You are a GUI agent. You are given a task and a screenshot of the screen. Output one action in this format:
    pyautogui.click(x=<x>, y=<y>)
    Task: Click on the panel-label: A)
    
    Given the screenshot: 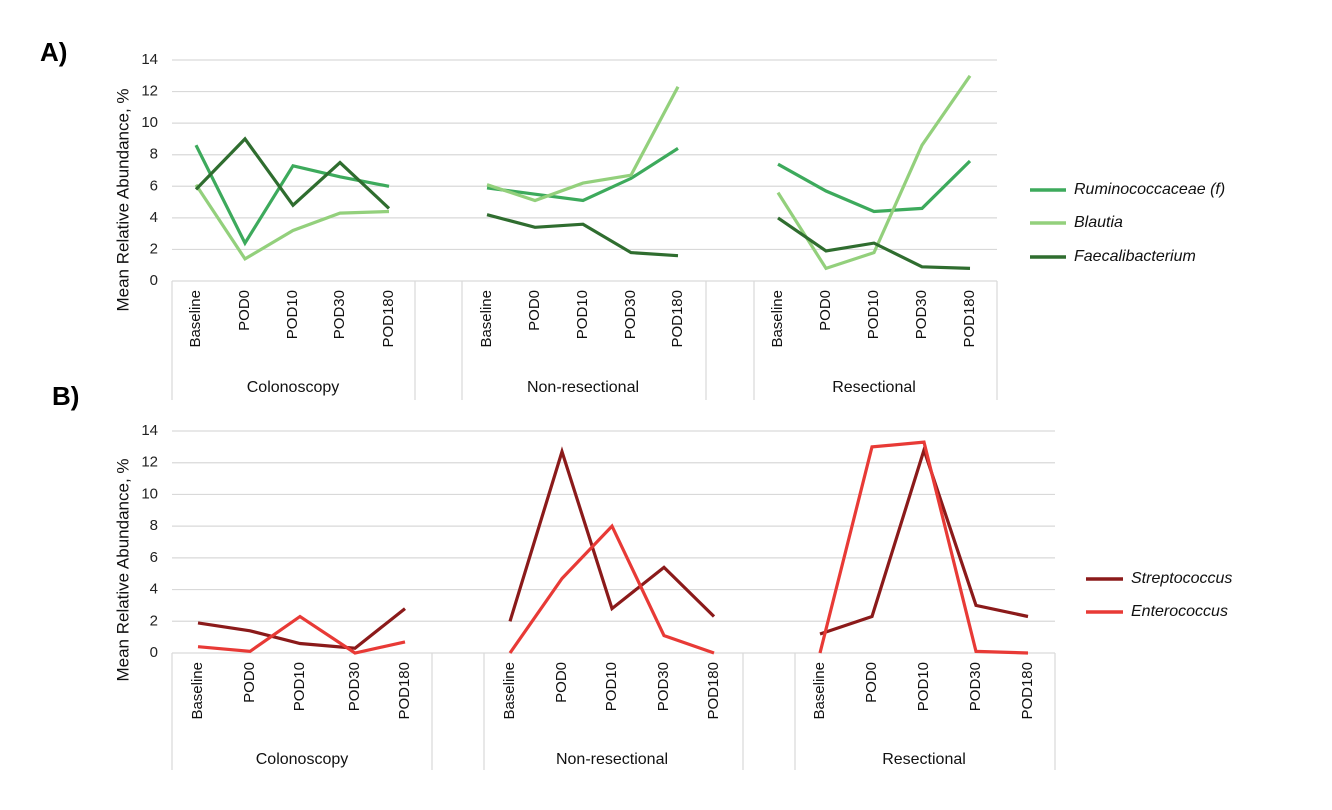 What is the action you would take?
    pyautogui.click(x=53, y=52)
    